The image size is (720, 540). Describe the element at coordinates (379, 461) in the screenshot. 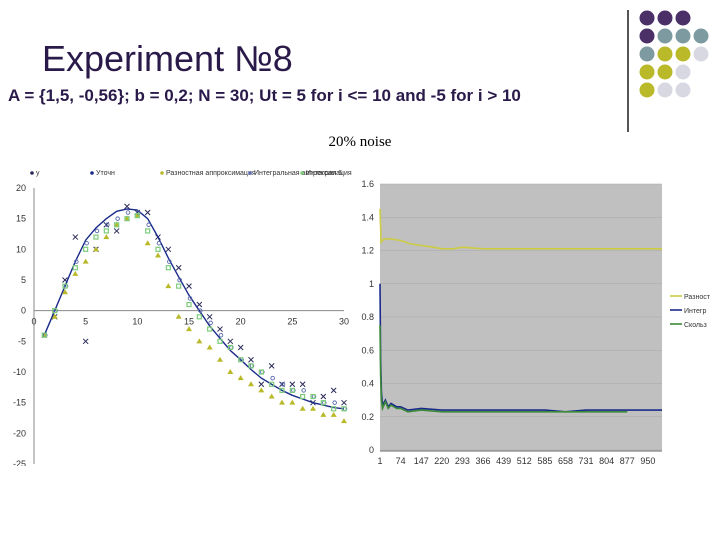

I see `x-tick-label: 1` at that location.